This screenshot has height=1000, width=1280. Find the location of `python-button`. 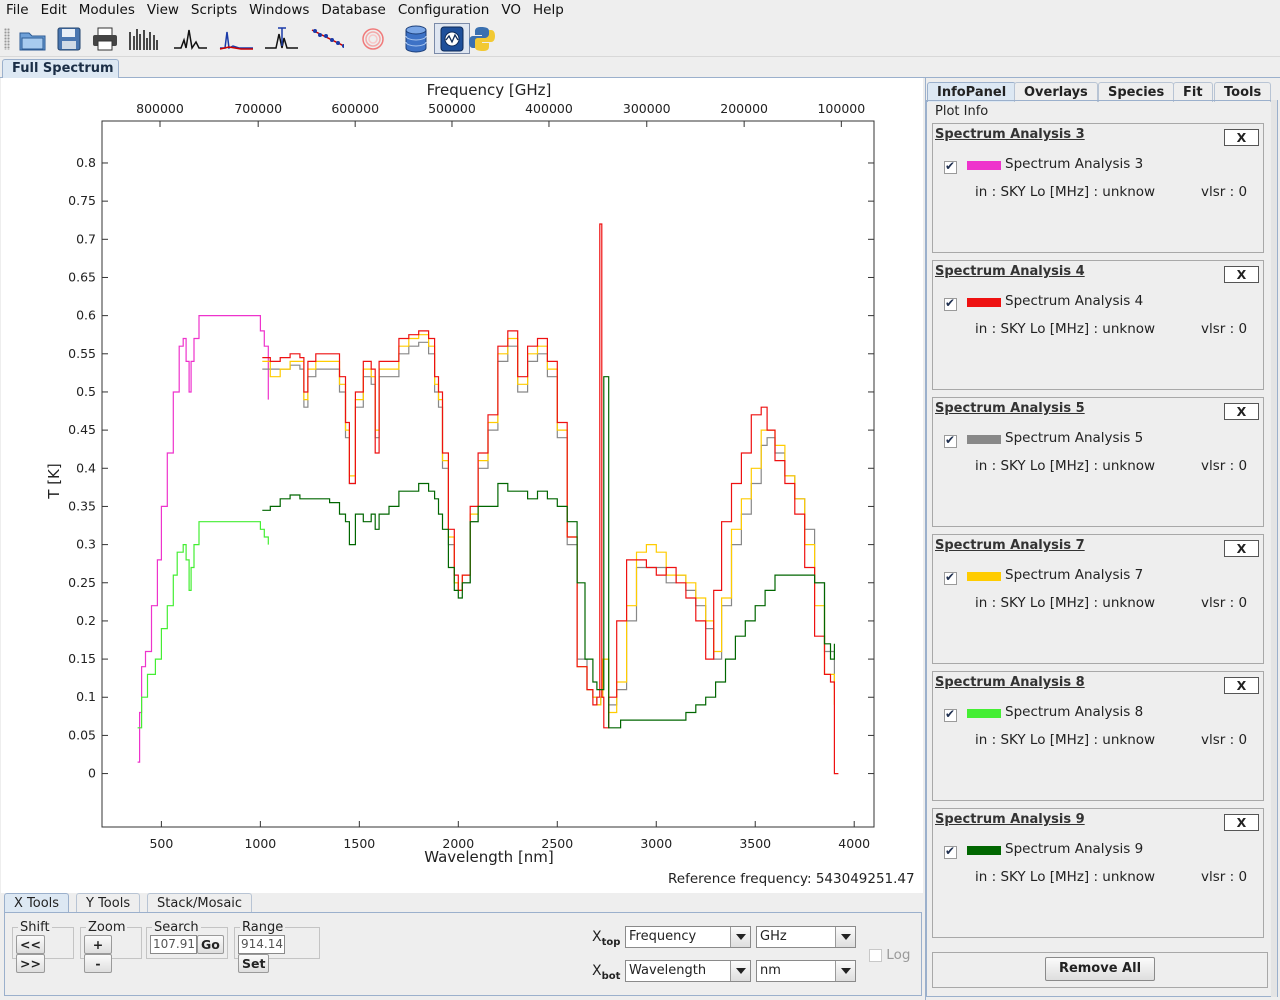

python-button is located at coordinates (482, 38).